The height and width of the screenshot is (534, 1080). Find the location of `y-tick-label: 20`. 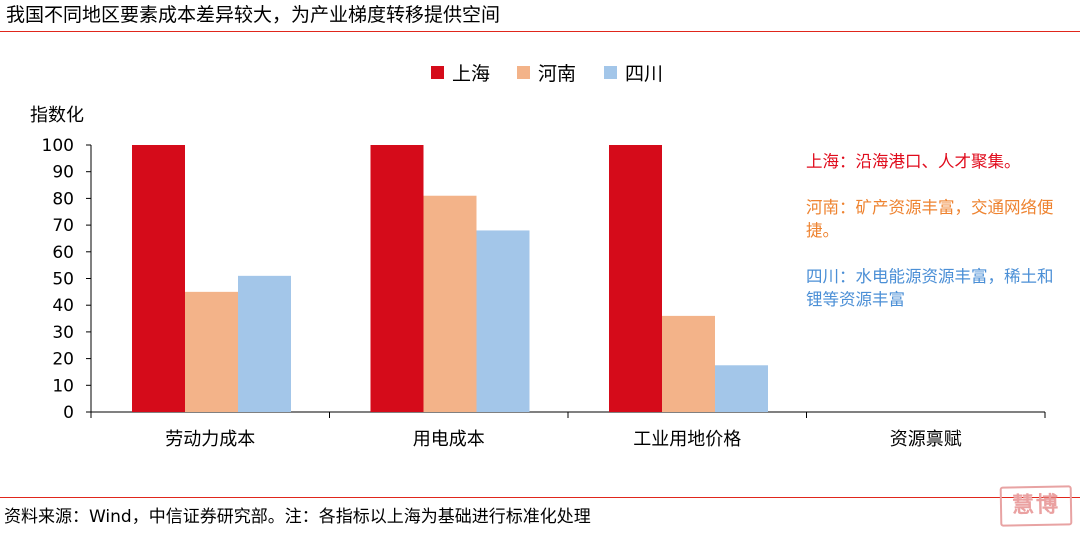

y-tick-label: 20 is located at coordinates (63, 360).